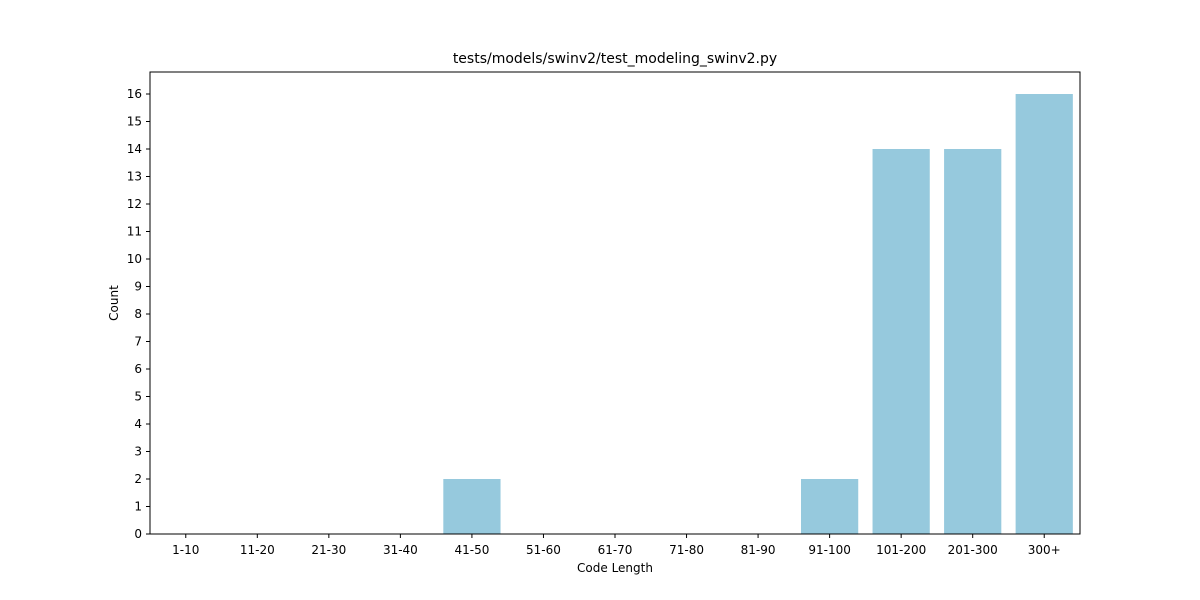 The width and height of the screenshot is (1200, 600). Describe the element at coordinates (138, 342) in the screenshot. I see `y-tick-label: 7` at that location.